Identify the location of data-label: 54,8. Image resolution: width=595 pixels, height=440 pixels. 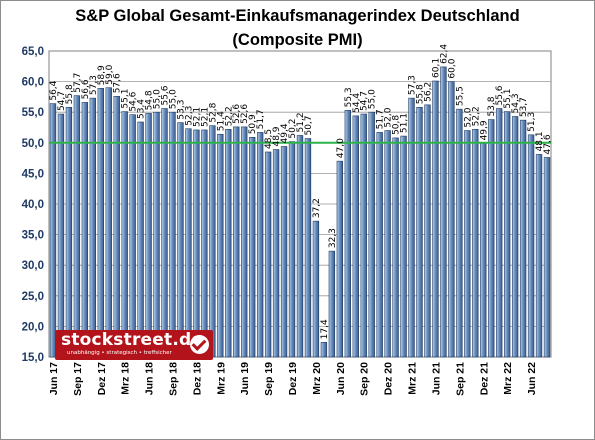
(150, 100).